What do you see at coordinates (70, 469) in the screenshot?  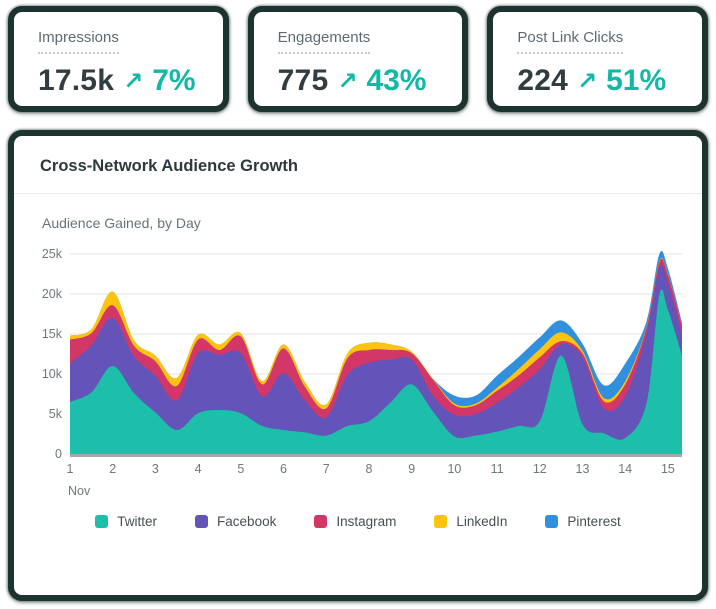 I see `svg-text: 1` at bounding box center [70, 469].